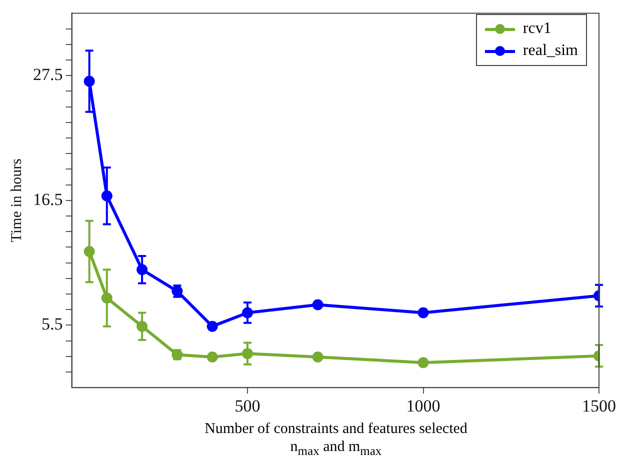 This screenshot has width=629, height=464. What do you see at coordinates (599, 406) in the screenshot?
I see `x-tick-label: 1500` at bounding box center [599, 406].